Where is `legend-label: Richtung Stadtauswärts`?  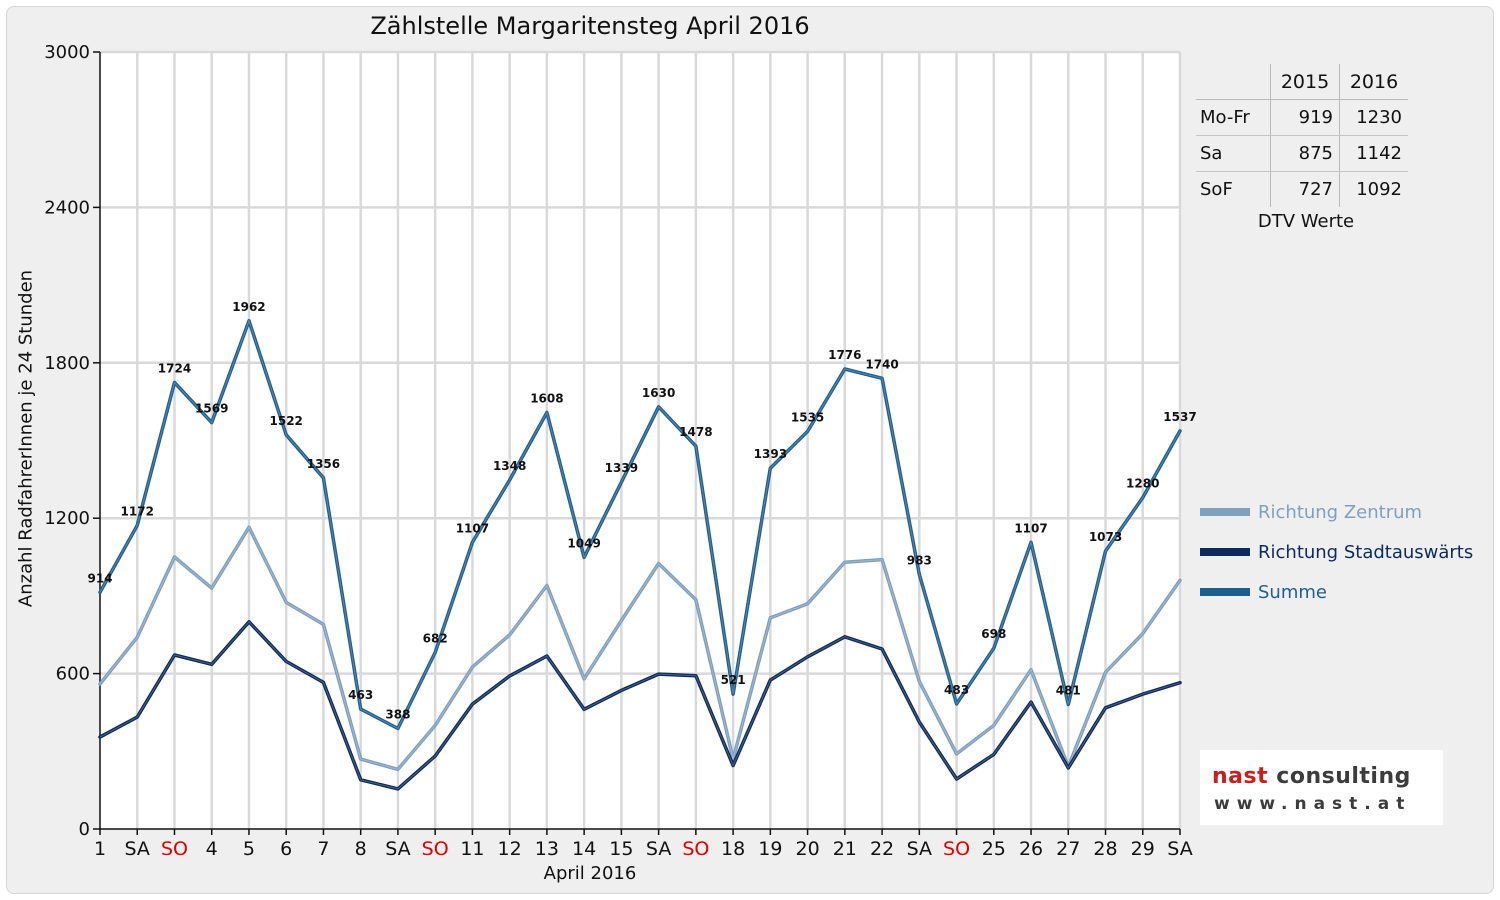 legend-label: Richtung Stadtauswärts is located at coordinates (1366, 552).